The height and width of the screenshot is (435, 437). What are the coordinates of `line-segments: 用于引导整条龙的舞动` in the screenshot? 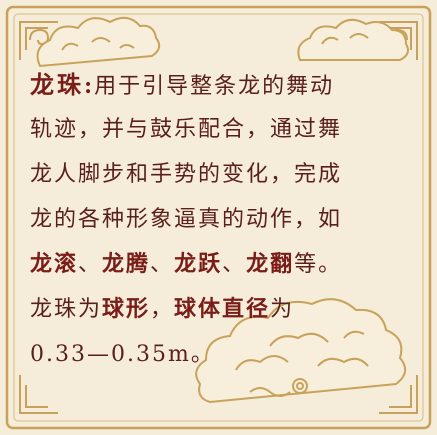 It's located at (214, 86).